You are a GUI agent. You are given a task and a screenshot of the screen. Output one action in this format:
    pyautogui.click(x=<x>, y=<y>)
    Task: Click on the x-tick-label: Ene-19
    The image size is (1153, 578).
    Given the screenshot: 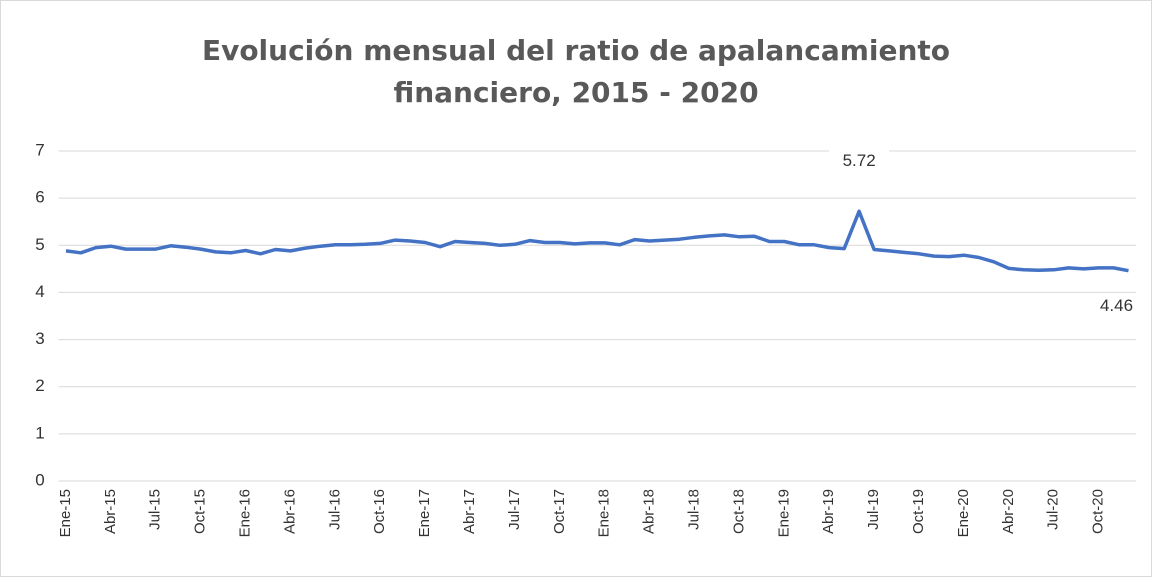 What is the action you would take?
    pyautogui.click(x=783, y=513)
    